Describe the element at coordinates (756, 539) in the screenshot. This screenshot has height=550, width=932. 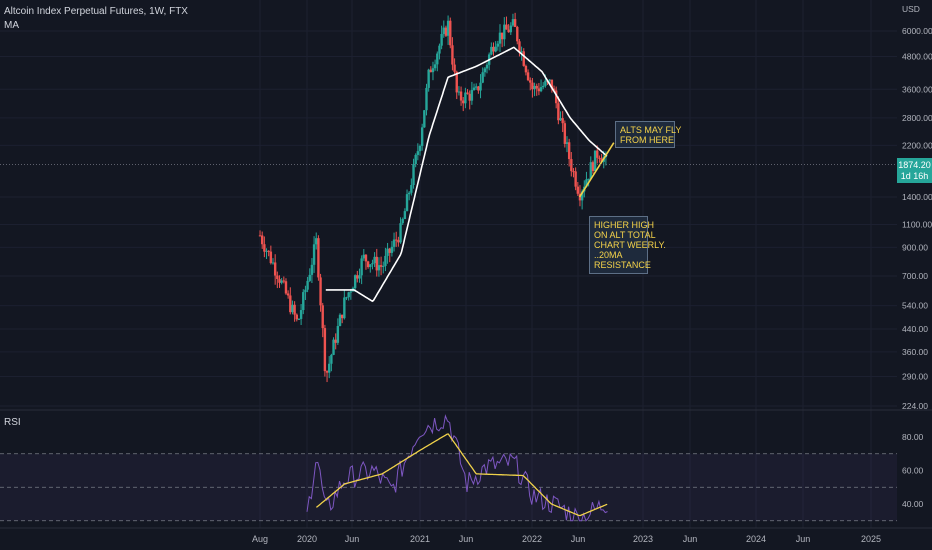
I see `time-tick-label: 2024` at that location.